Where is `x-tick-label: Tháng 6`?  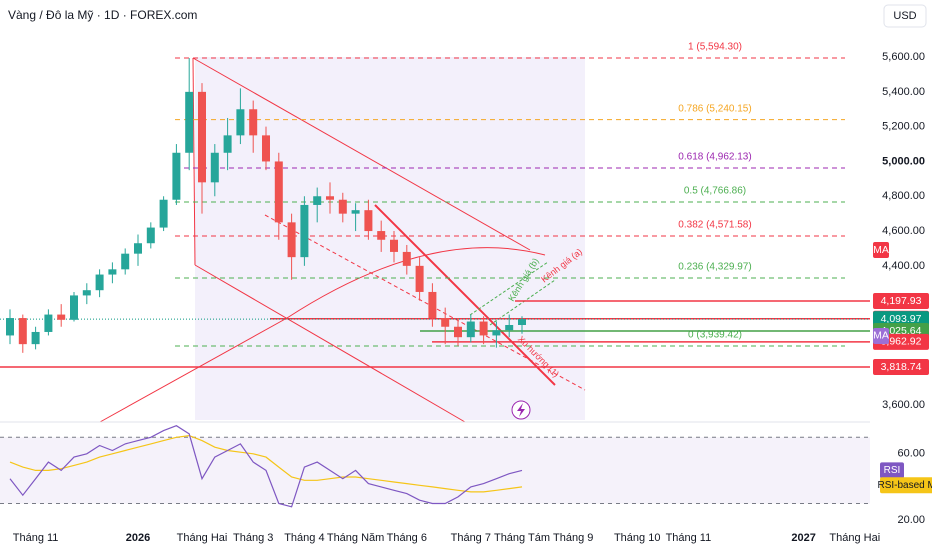
x-tick-label: Tháng 6 is located at coordinates (407, 538).